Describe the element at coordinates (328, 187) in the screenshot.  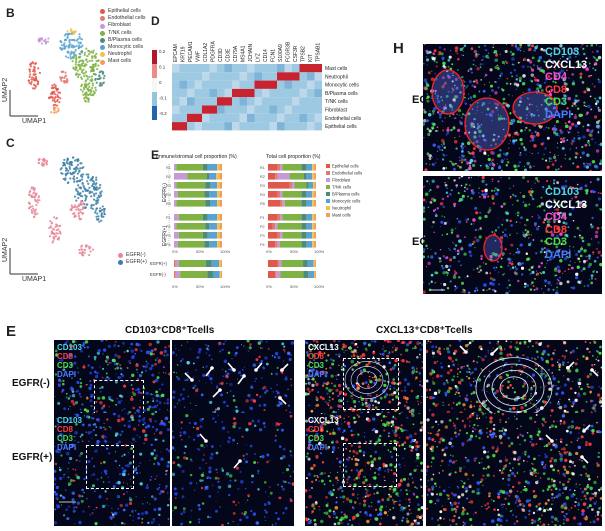
I see `chart-legend-swatch` at that location.